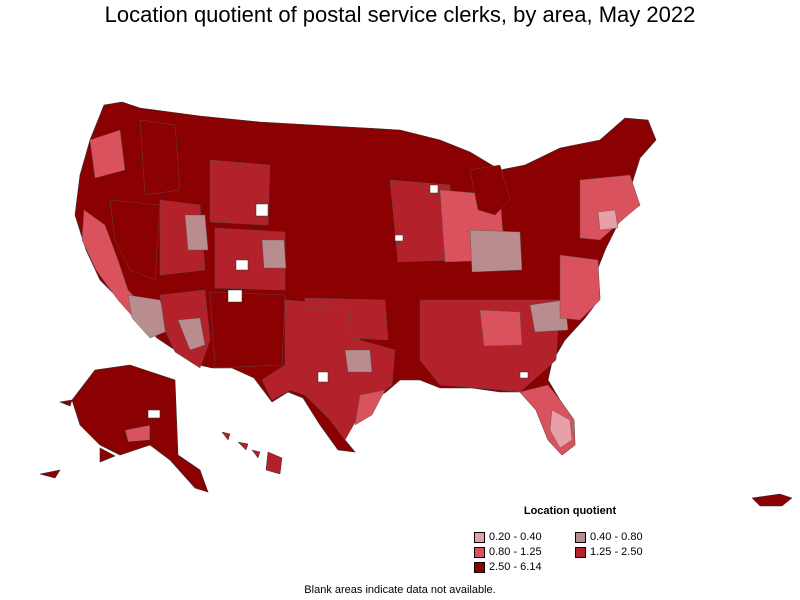  Describe the element at coordinates (616, 552) in the screenshot. I see `legend-label: 1.25 - 2.50` at that location.